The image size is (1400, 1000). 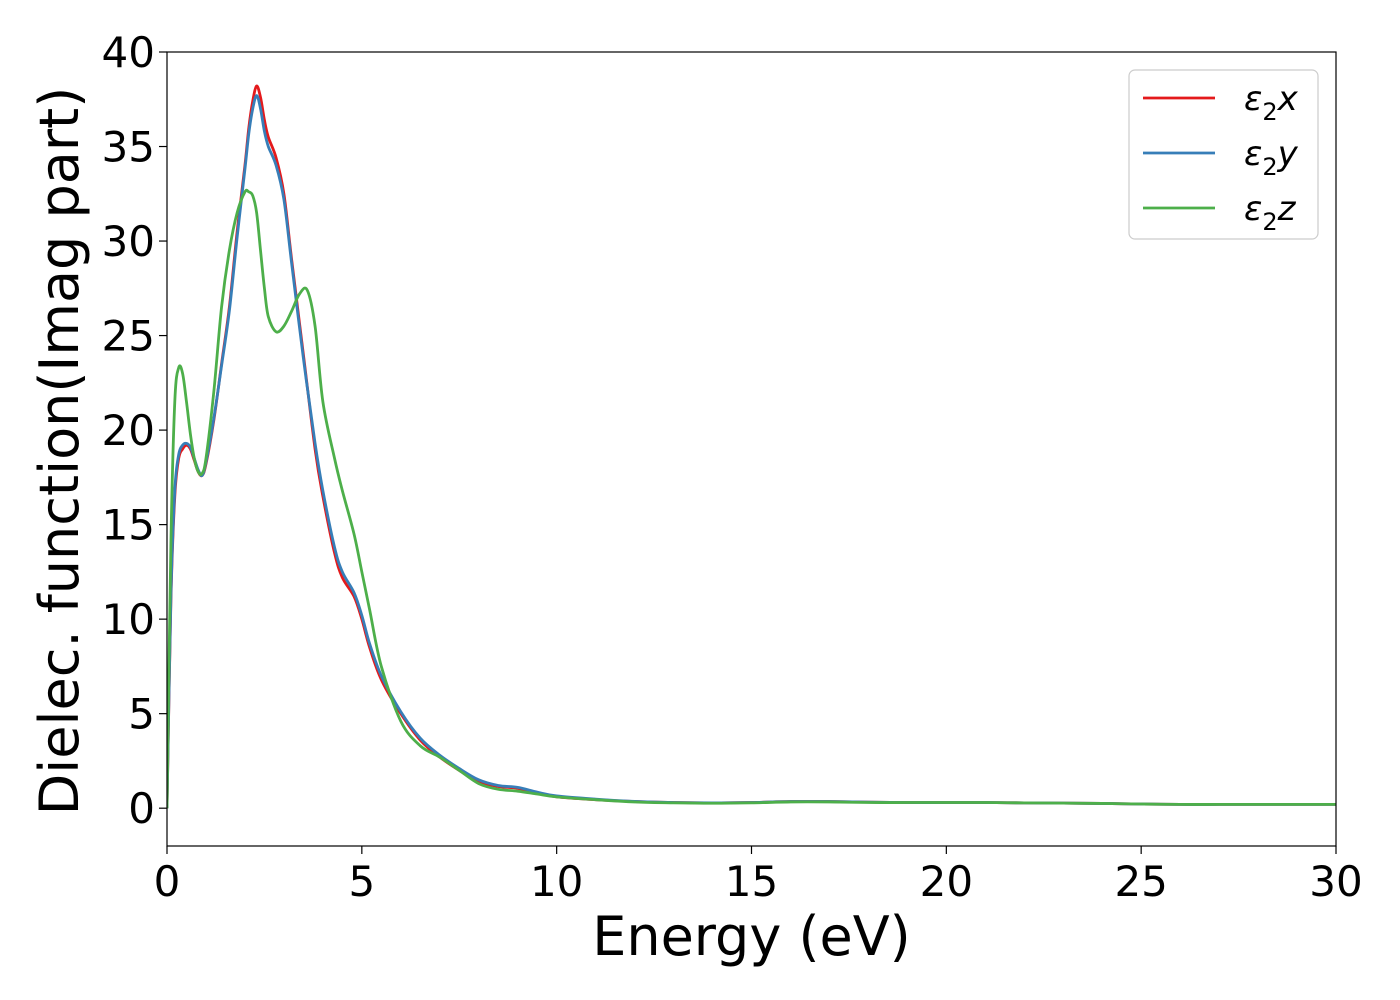 What do you see at coordinates (128, 241) in the screenshot?
I see `y-tick-label: 30` at bounding box center [128, 241].